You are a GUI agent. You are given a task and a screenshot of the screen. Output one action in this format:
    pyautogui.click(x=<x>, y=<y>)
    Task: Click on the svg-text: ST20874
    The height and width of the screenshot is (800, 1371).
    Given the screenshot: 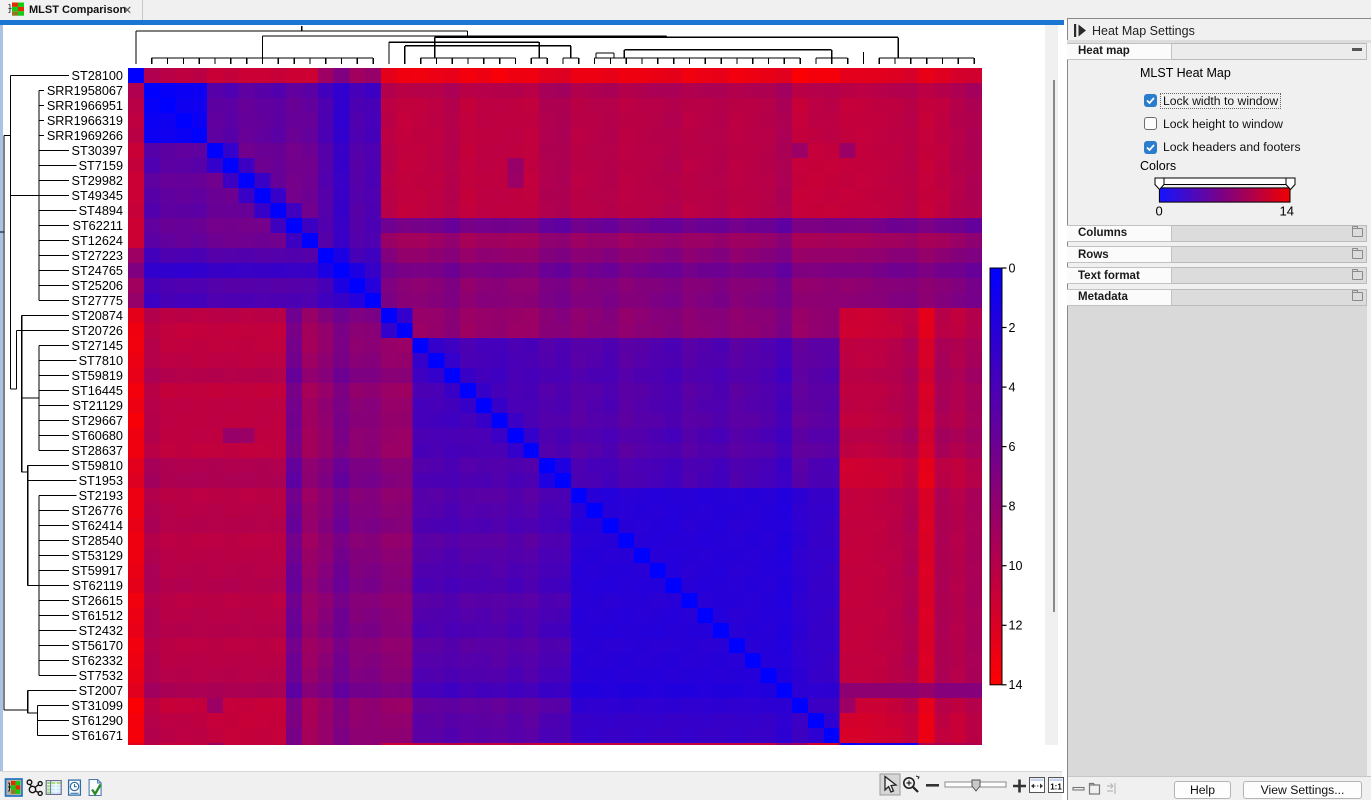 What is the action you would take?
    pyautogui.click(x=98, y=316)
    